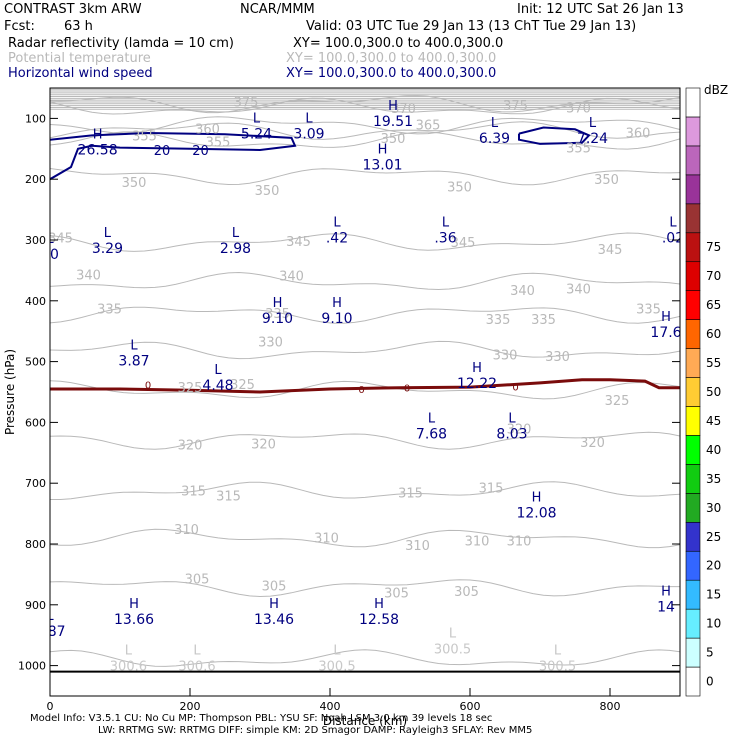 Image resolution: width=740 pixels, height=740 pixels. What do you see at coordinates (713, 392) in the screenshot?
I see `colorbar-label: 50` at bounding box center [713, 392].